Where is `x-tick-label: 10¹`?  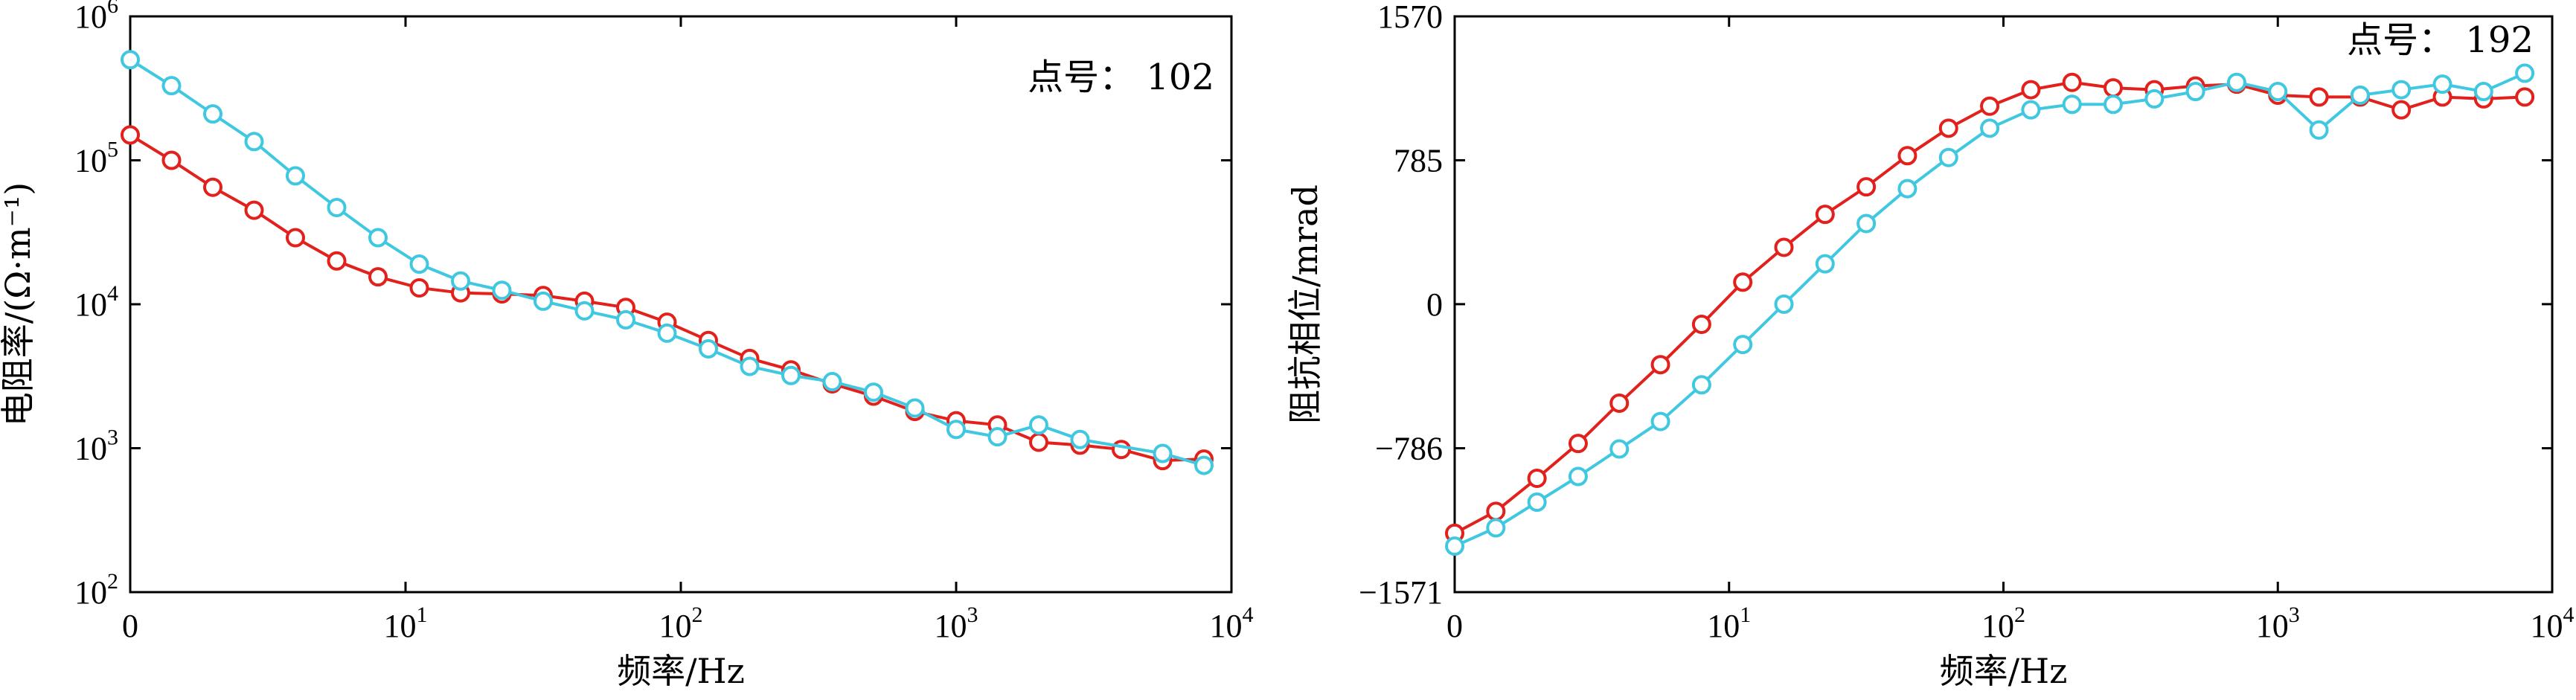 x-tick-label: 10¹ is located at coordinates (406, 623).